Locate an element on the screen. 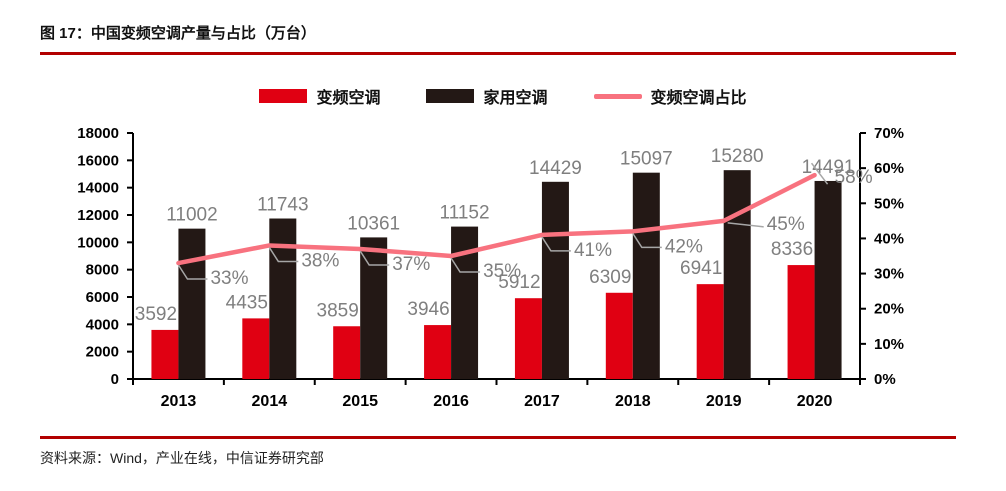  share-percent-label: 33% is located at coordinates (229, 278).